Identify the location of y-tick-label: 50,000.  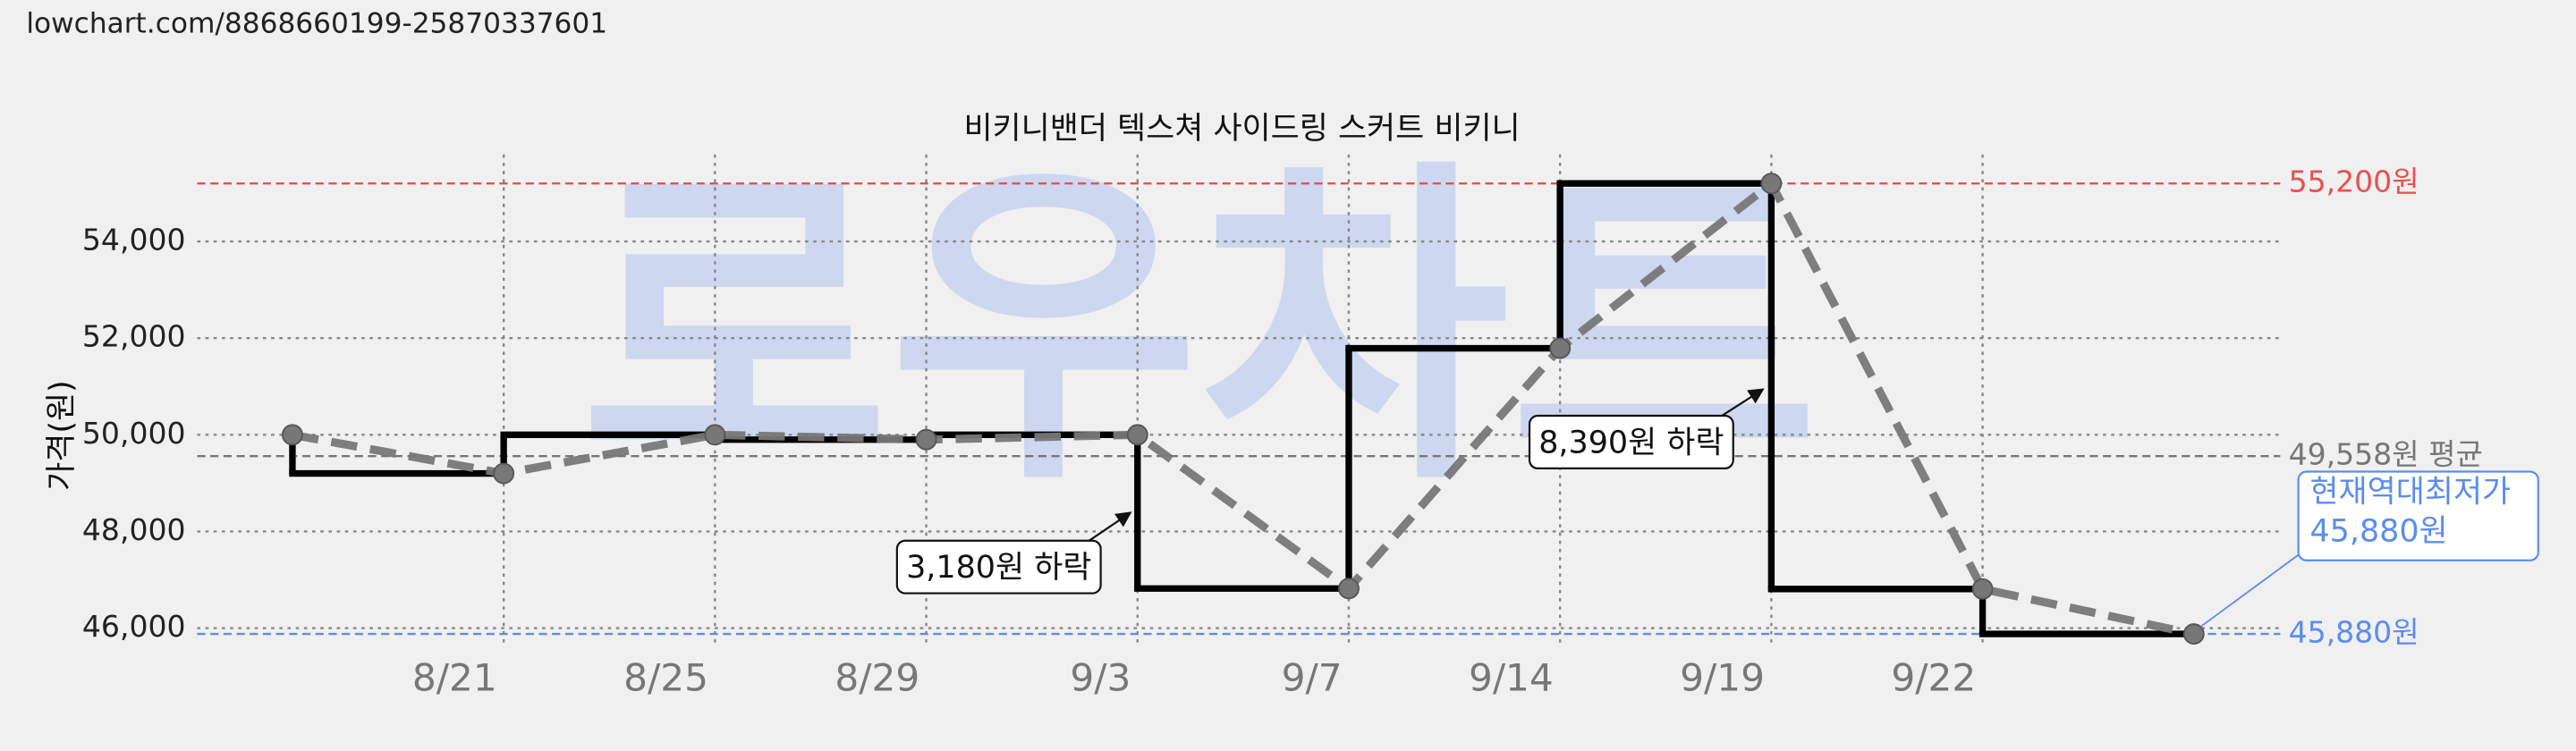
(134, 433).